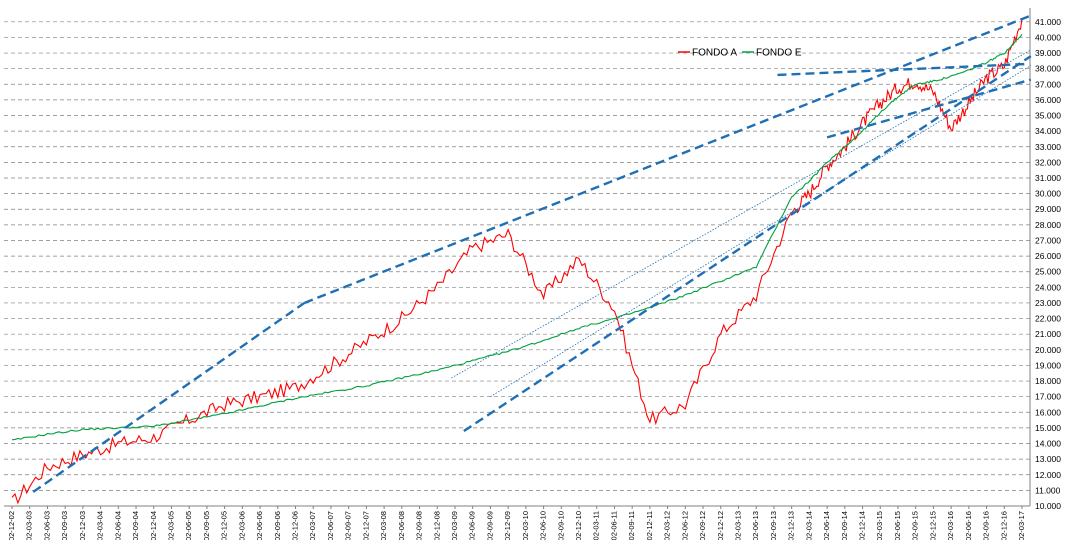 The width and height of the screenshot is (1066, 545). I want to click on y-tick-label: 21.000, so click(1048, 334).